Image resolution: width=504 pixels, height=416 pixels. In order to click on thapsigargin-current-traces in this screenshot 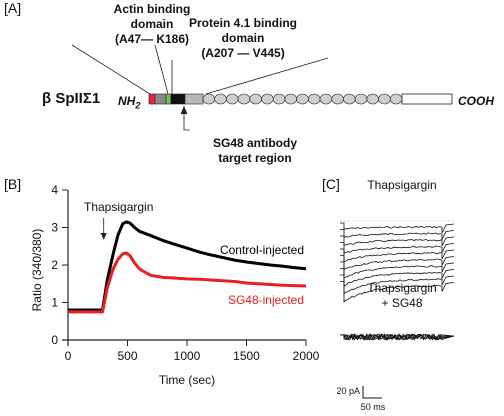, I will do `click(397, 262)`.